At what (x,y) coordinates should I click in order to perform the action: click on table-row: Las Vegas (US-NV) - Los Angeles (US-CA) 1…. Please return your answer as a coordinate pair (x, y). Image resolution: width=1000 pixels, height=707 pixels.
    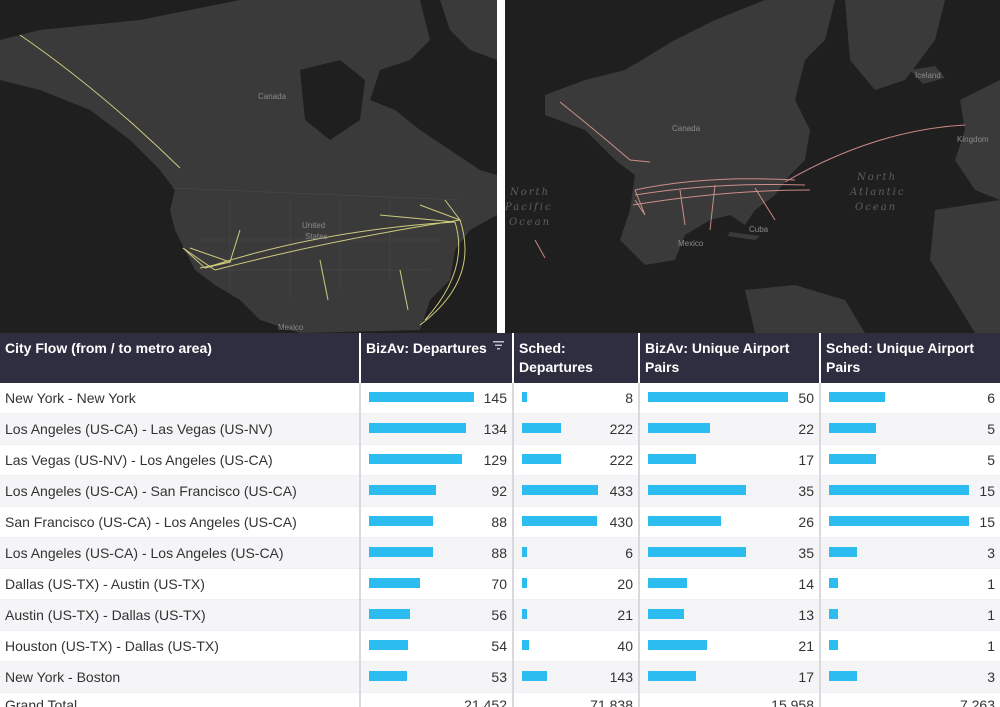
    Looking at the image, I should click on (500, 460).